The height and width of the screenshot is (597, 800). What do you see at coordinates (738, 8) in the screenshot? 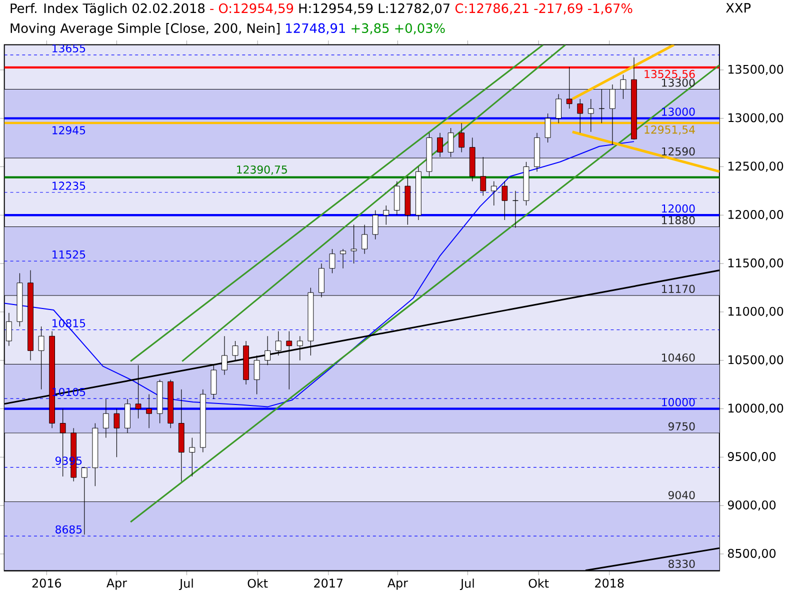
I see `text: XXP` at bounding box center [738, 8].